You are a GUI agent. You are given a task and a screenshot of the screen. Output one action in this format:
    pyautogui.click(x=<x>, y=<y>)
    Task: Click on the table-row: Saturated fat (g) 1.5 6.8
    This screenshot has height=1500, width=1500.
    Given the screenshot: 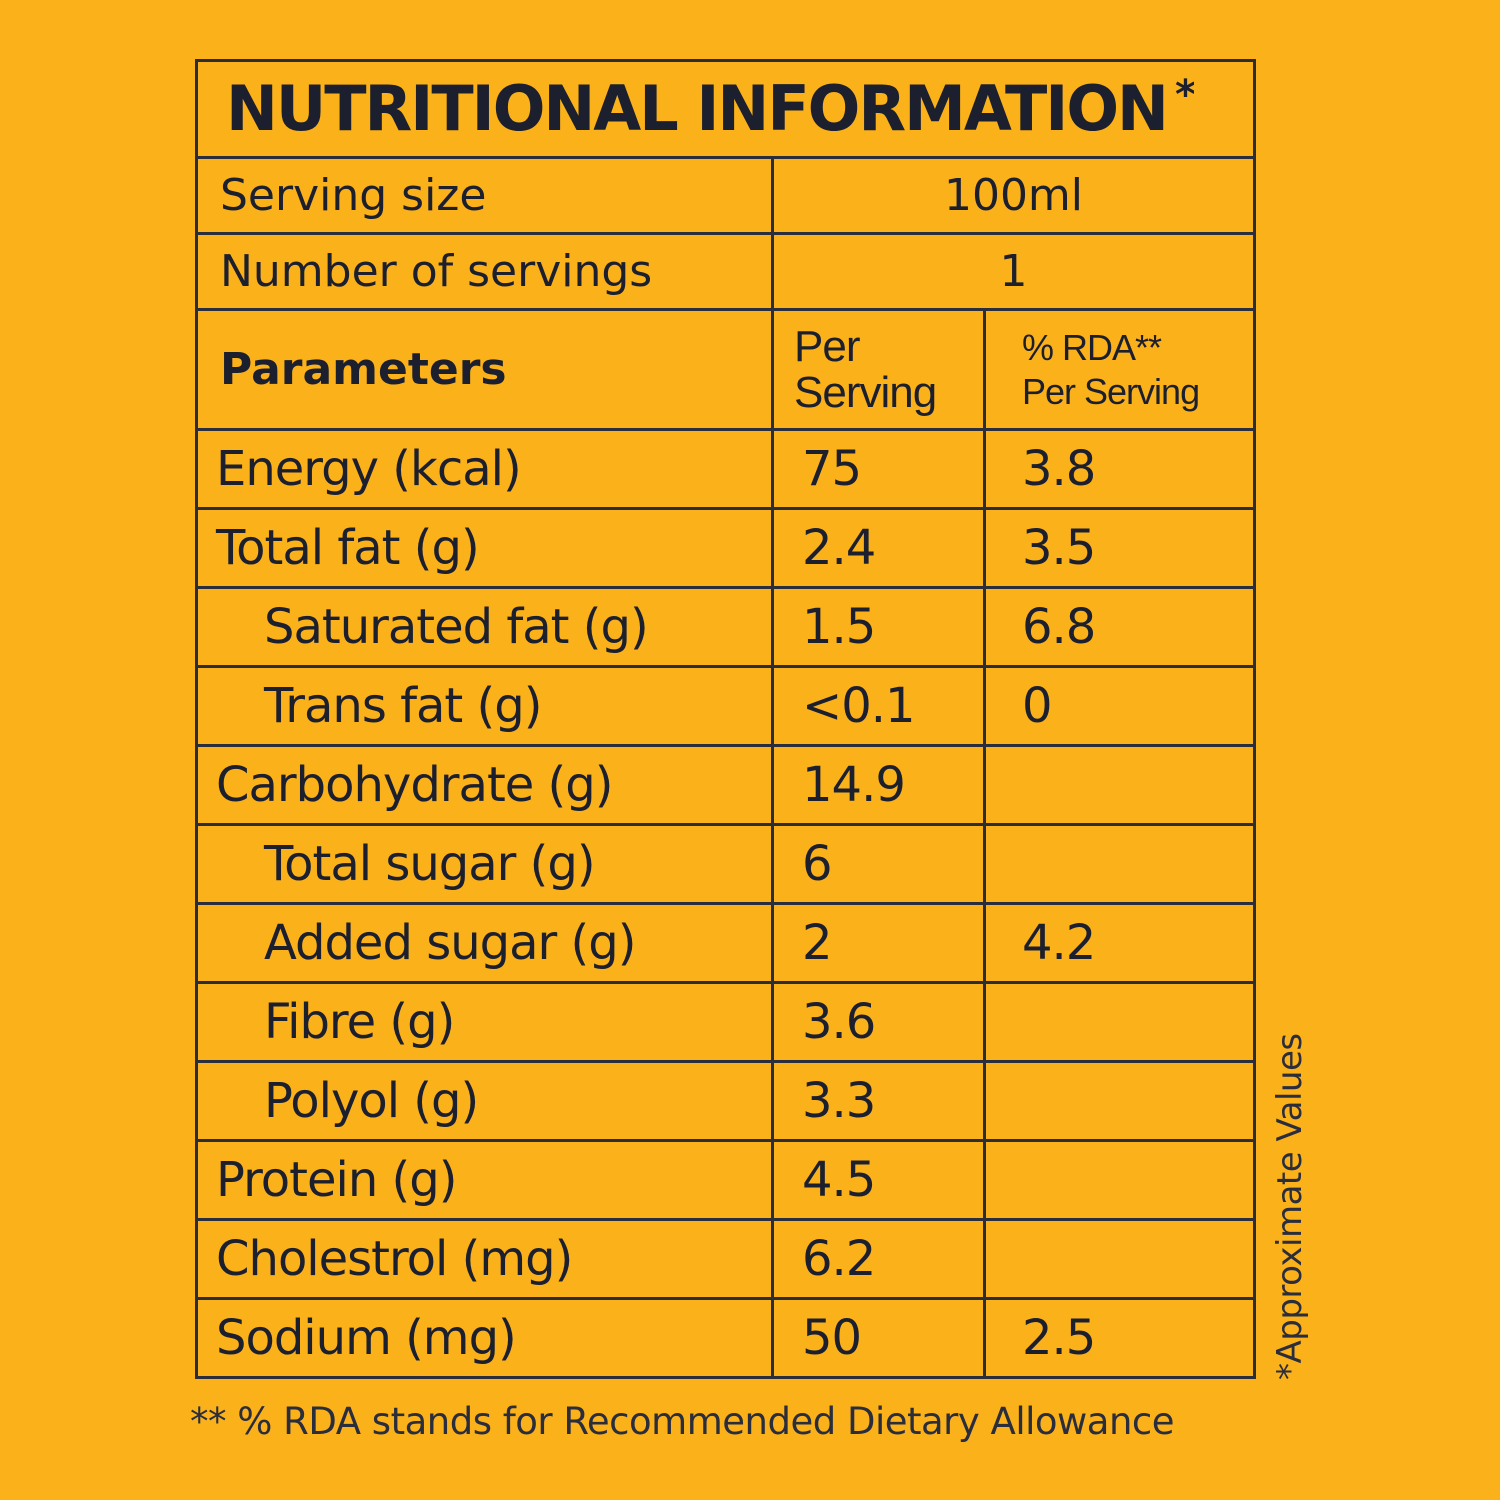 What is the action you would take?
    pyautogui.click(x=725, y=625)
    